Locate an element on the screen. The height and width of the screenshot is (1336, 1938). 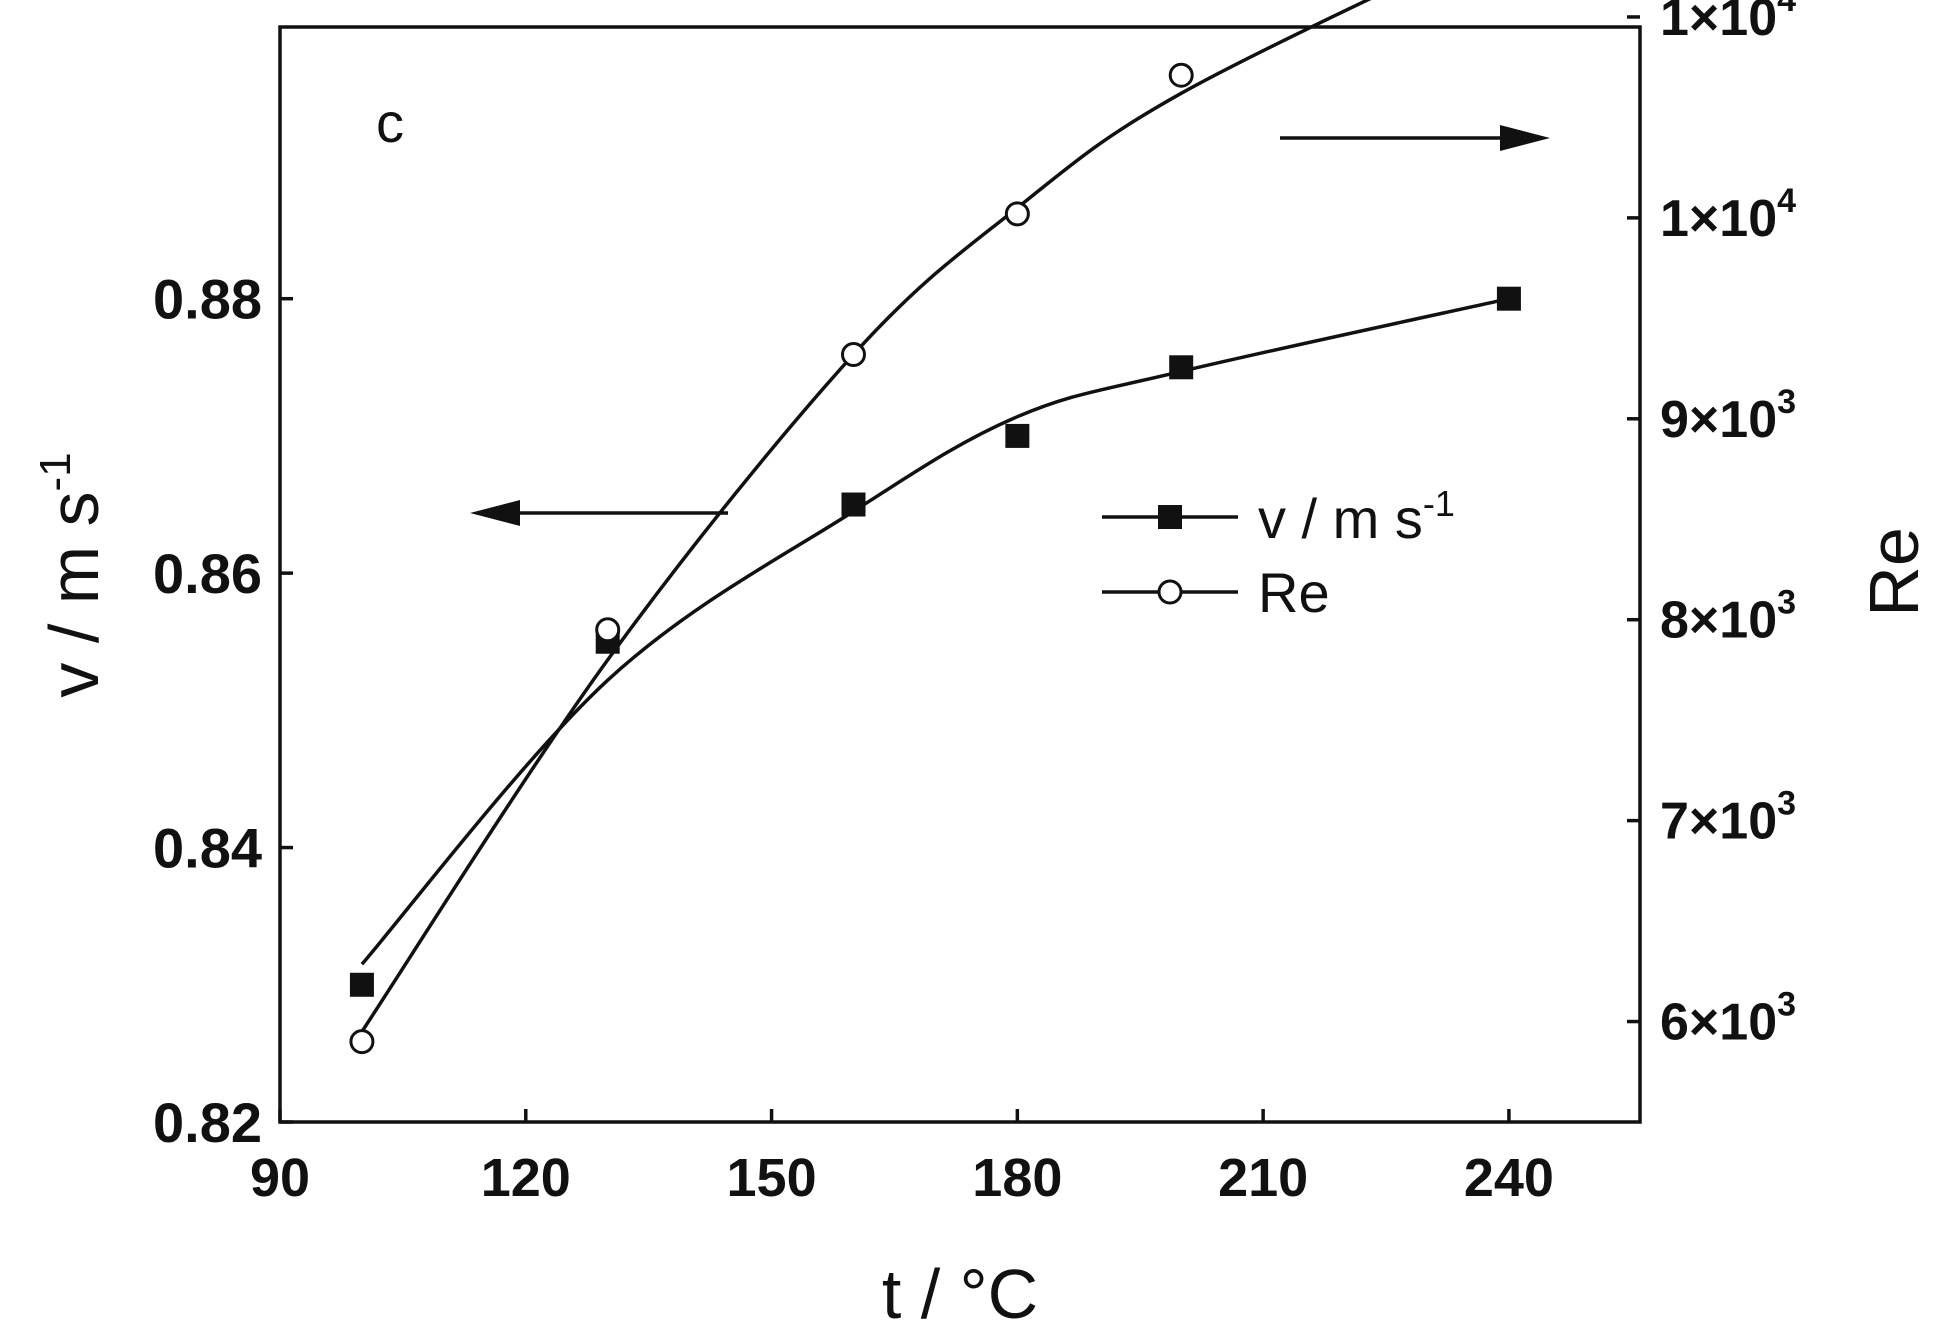
x-tick-label-5: 240 is located at coordinates (1509, 1178).